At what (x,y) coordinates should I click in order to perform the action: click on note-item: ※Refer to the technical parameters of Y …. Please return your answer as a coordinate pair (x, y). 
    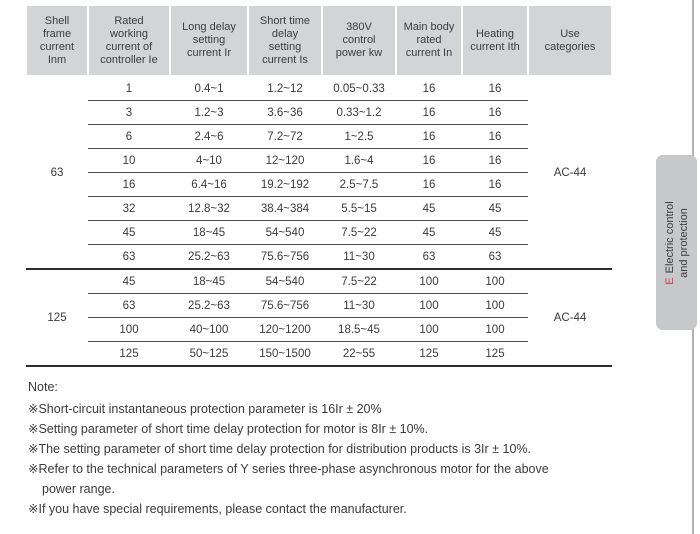
    Looking at the image, I should click on (288, 469).